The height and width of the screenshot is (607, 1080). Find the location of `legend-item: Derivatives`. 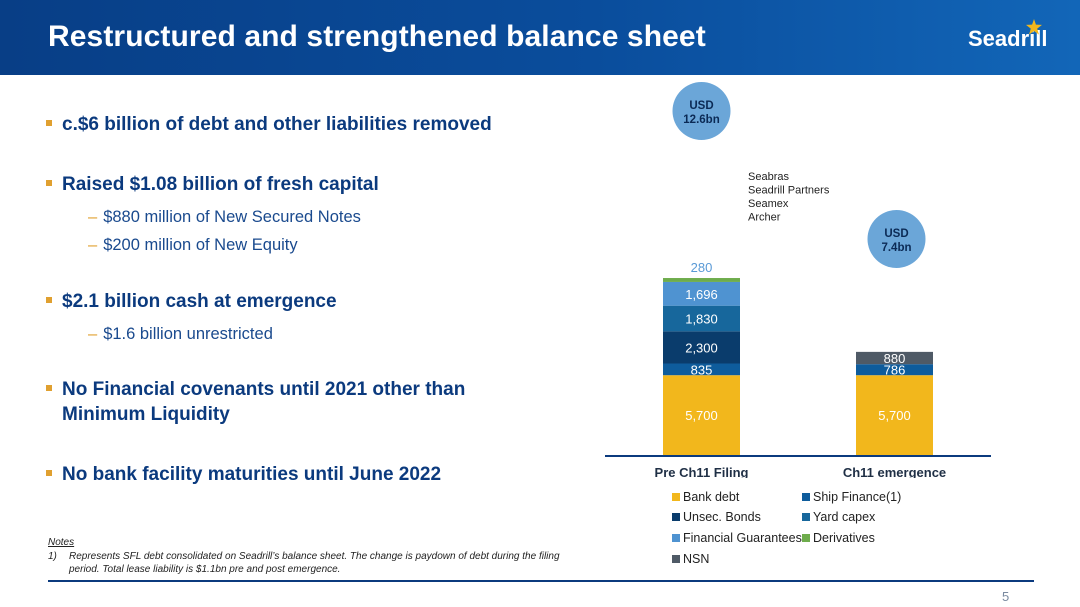

legend-item: Derivatives is located at coordinates (838, 538).